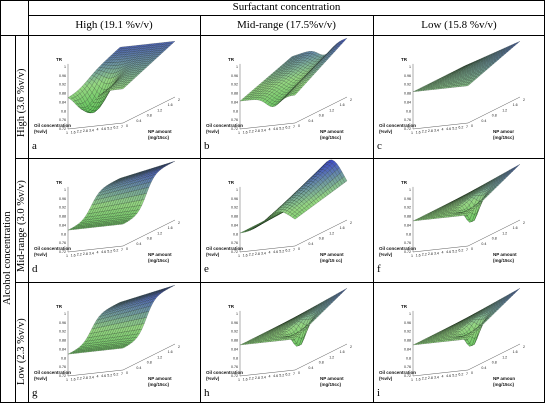 The height and width of the screenshot is (404, 545). Describe the element at coordinates (52, 125) in the screenshot. I see `x-axis-title: Oil concentration` at that location.